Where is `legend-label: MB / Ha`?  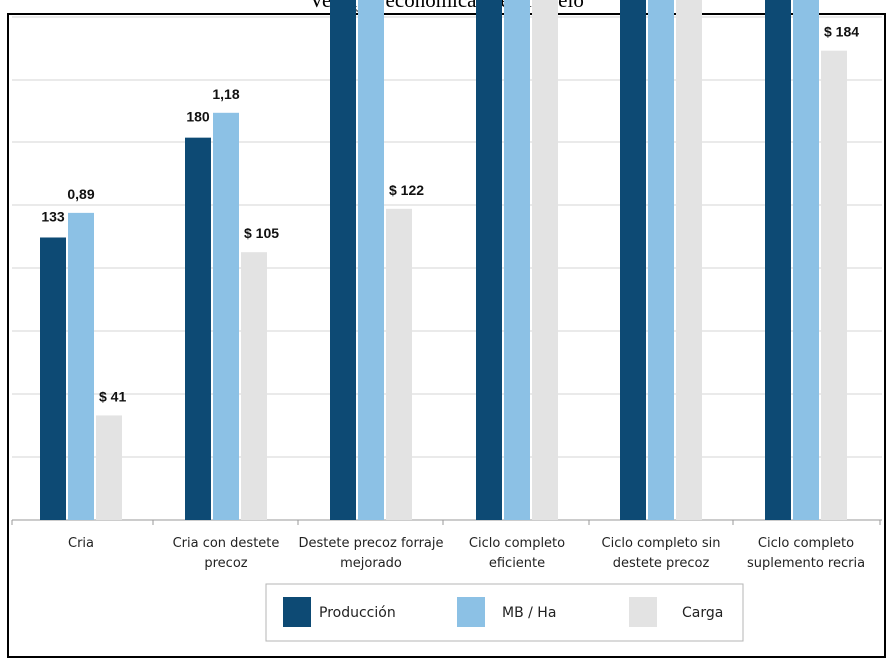 legend-label: MB / Ha is located at coordinates (529, 613).